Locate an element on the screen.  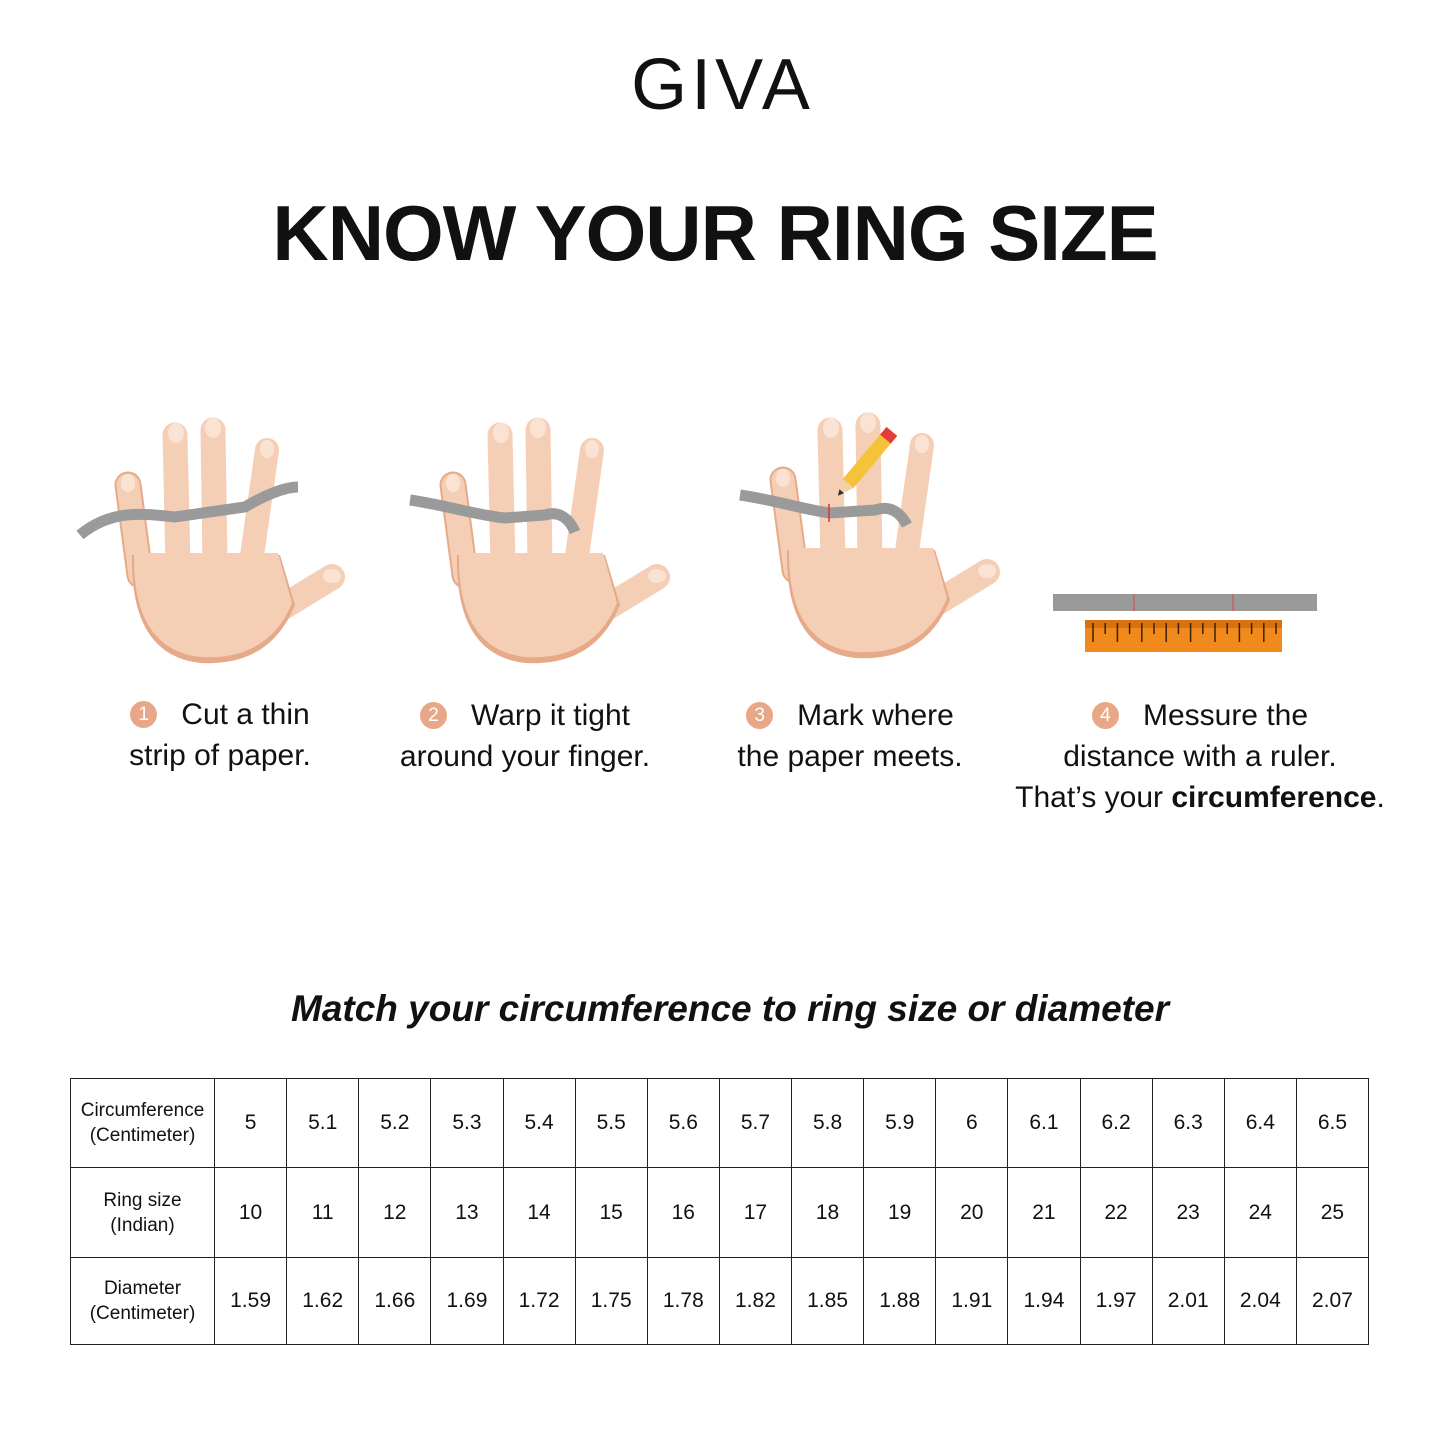
table-cell: 1.85 is located at coordinates (827, 1301).